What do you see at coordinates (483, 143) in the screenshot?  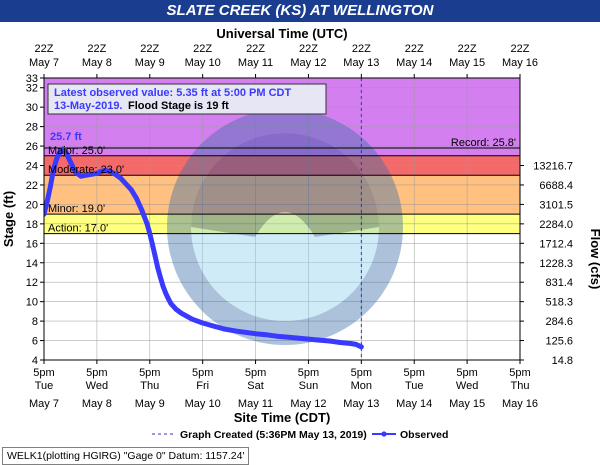 I see `record-label: Record: 25.8'` at bounding box center [483, 143].